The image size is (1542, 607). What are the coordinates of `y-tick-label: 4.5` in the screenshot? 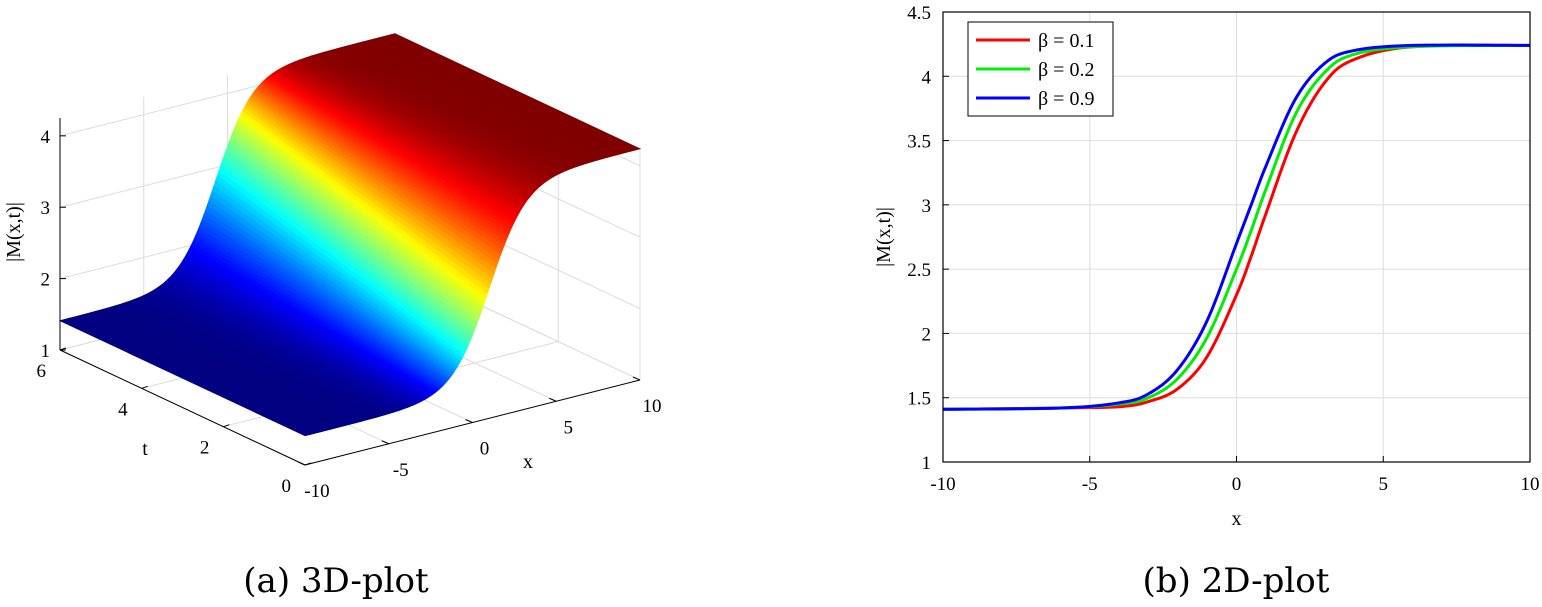 It's located at (919, 13).